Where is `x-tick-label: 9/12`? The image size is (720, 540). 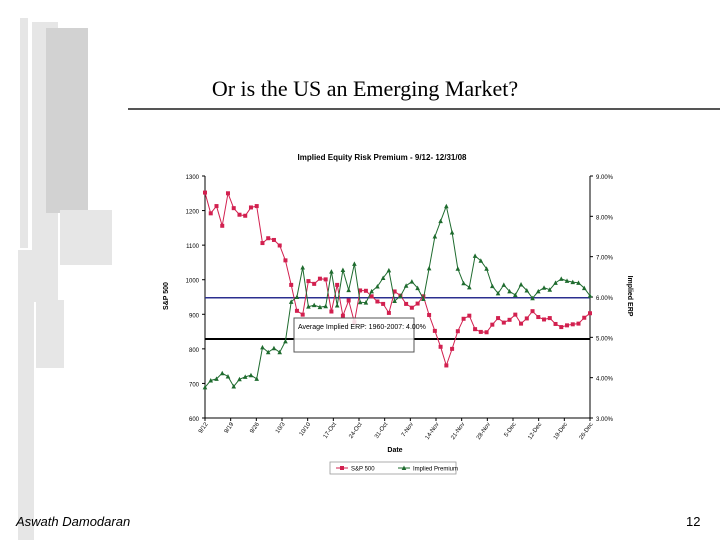
x-tick-label: 9/12 is located at coordinates (204, 428).